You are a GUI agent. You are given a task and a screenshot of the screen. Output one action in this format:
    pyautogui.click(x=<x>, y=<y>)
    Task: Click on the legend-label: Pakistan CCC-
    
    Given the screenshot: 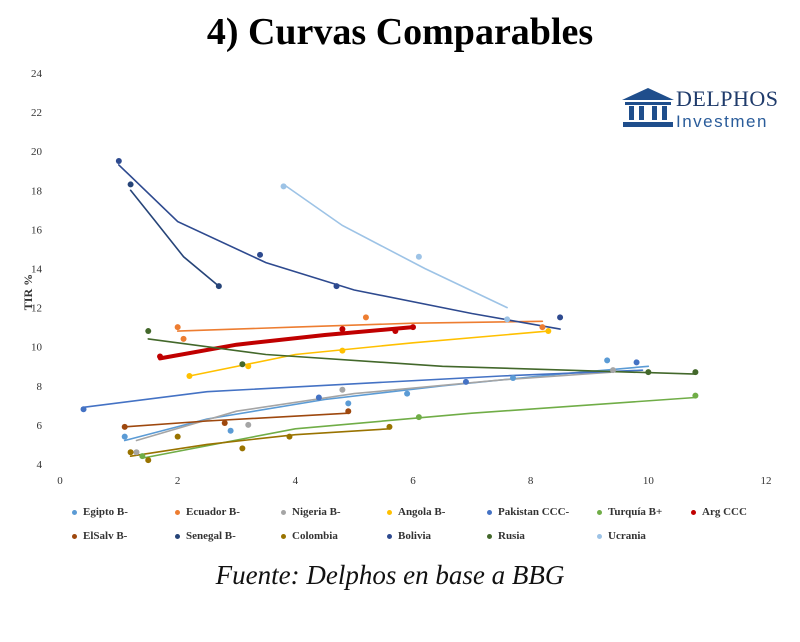 What is the action you would take?
    pyautogui.click(x=534, y=512)
    